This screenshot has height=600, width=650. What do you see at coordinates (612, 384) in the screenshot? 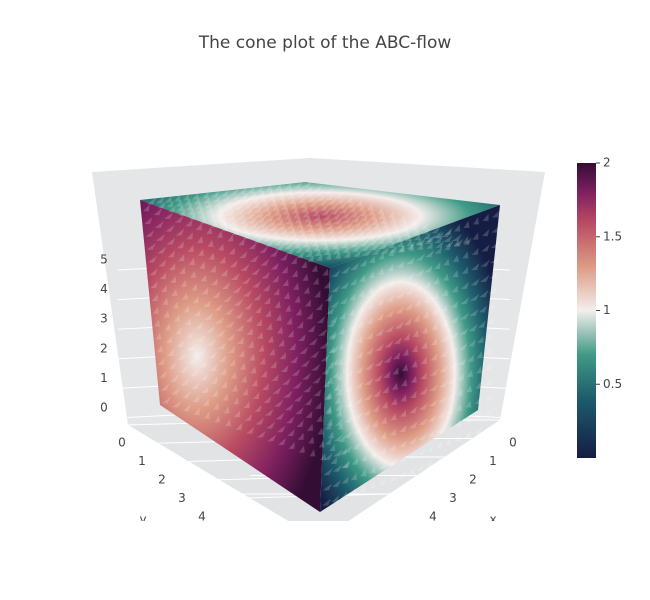
I see `colorbar-tick-label: 0.5` at bounding box center [612, 384].